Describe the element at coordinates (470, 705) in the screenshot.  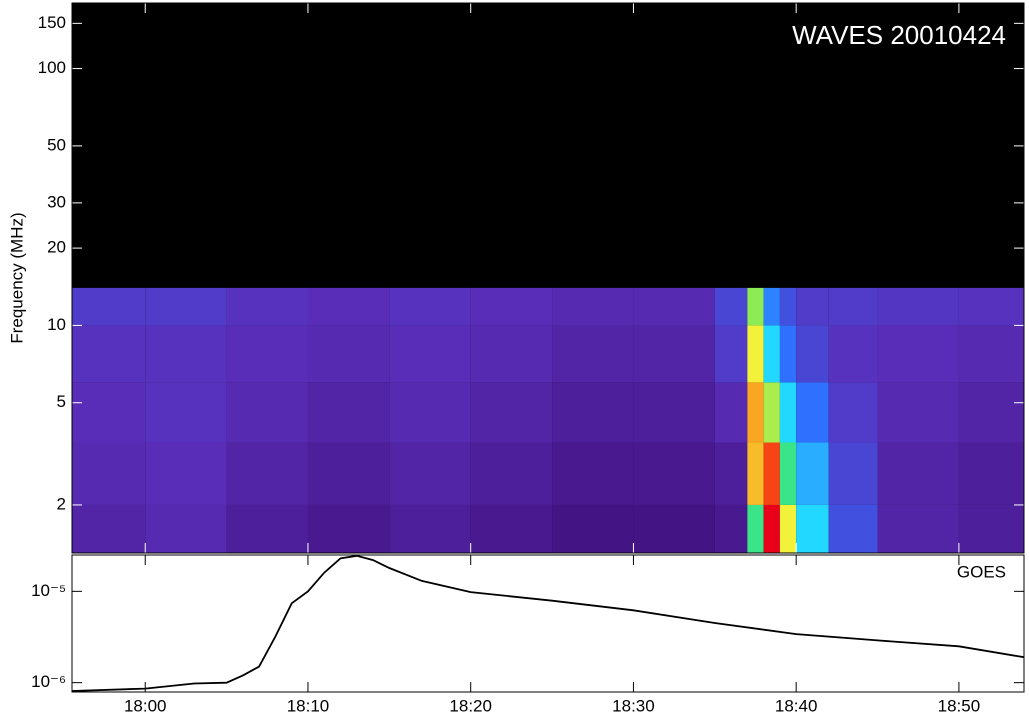
I see `x-tick-label: 18:20` at that location.